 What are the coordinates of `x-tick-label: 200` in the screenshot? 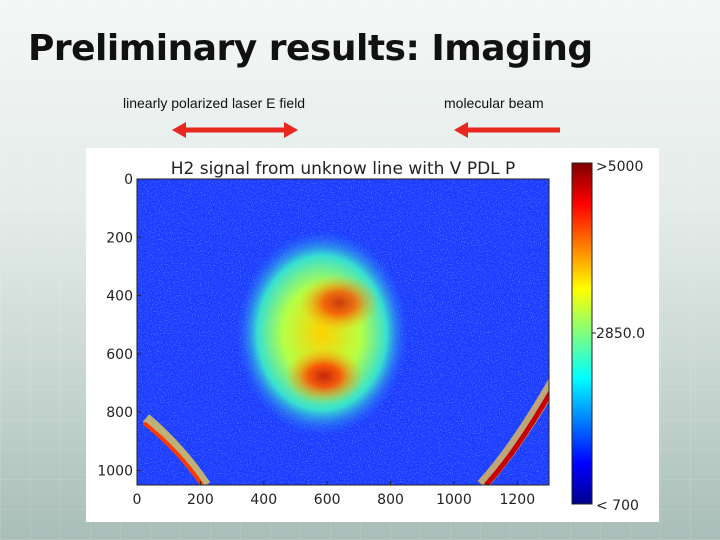 It's located at (200, 500).